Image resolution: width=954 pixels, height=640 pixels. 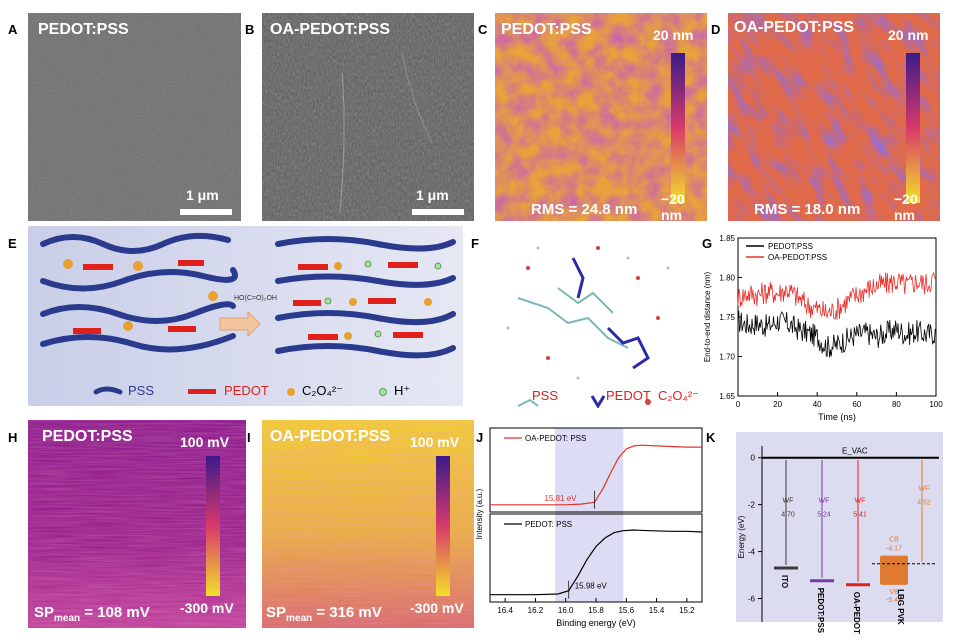 I want to click on panel-letter-j: J, so click(x=480, y=437).